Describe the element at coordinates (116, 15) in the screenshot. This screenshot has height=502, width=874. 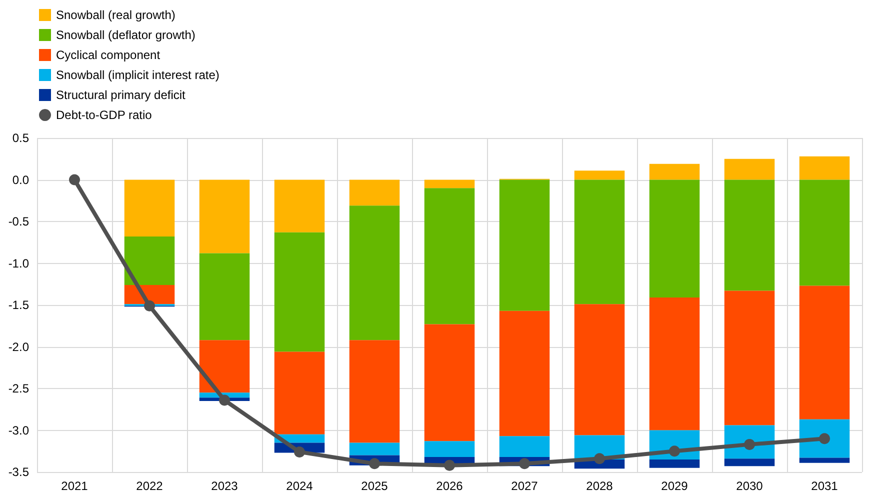
I see `legend-label: Snowball (real growth)` at that location.